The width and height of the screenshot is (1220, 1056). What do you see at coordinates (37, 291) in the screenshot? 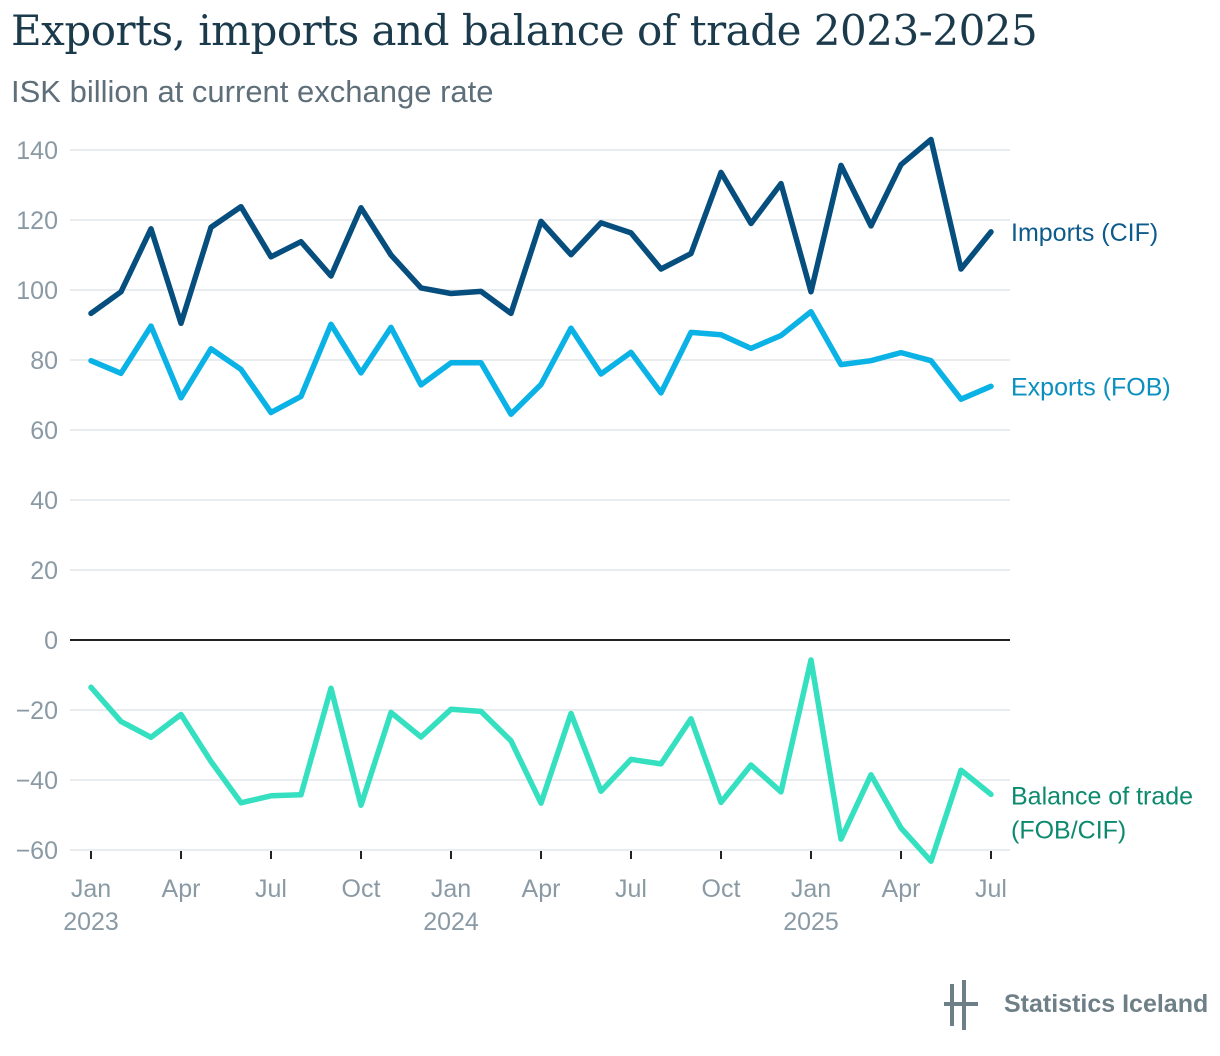
I see `y-tick-label: 100` at bounding box center [37, 291].